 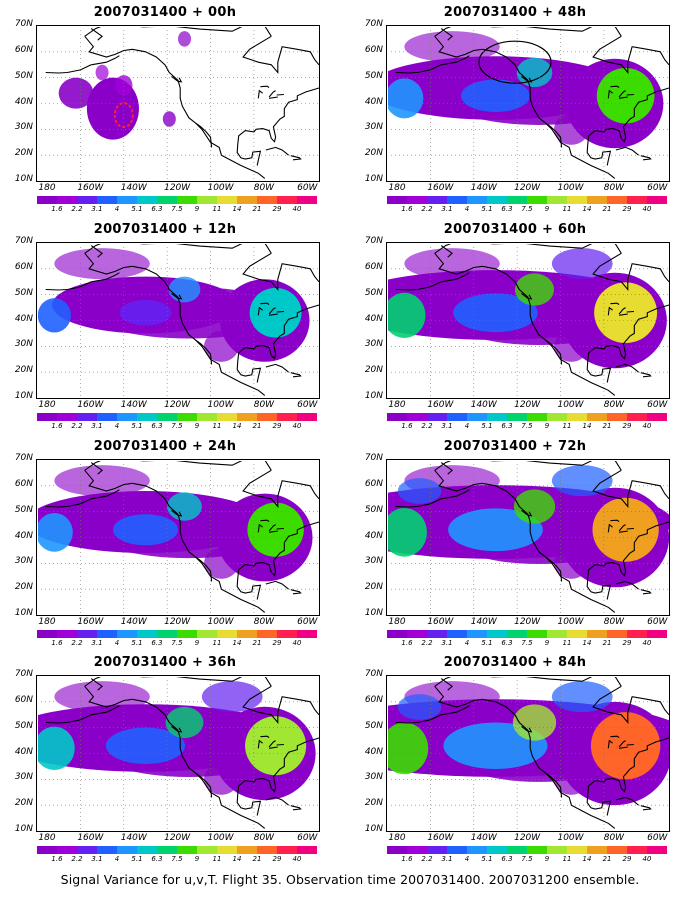 What do you see at coordinates (23, 101) in the screenshot?
I see `latitude-label: 40N` at bounding box center [23, 101].